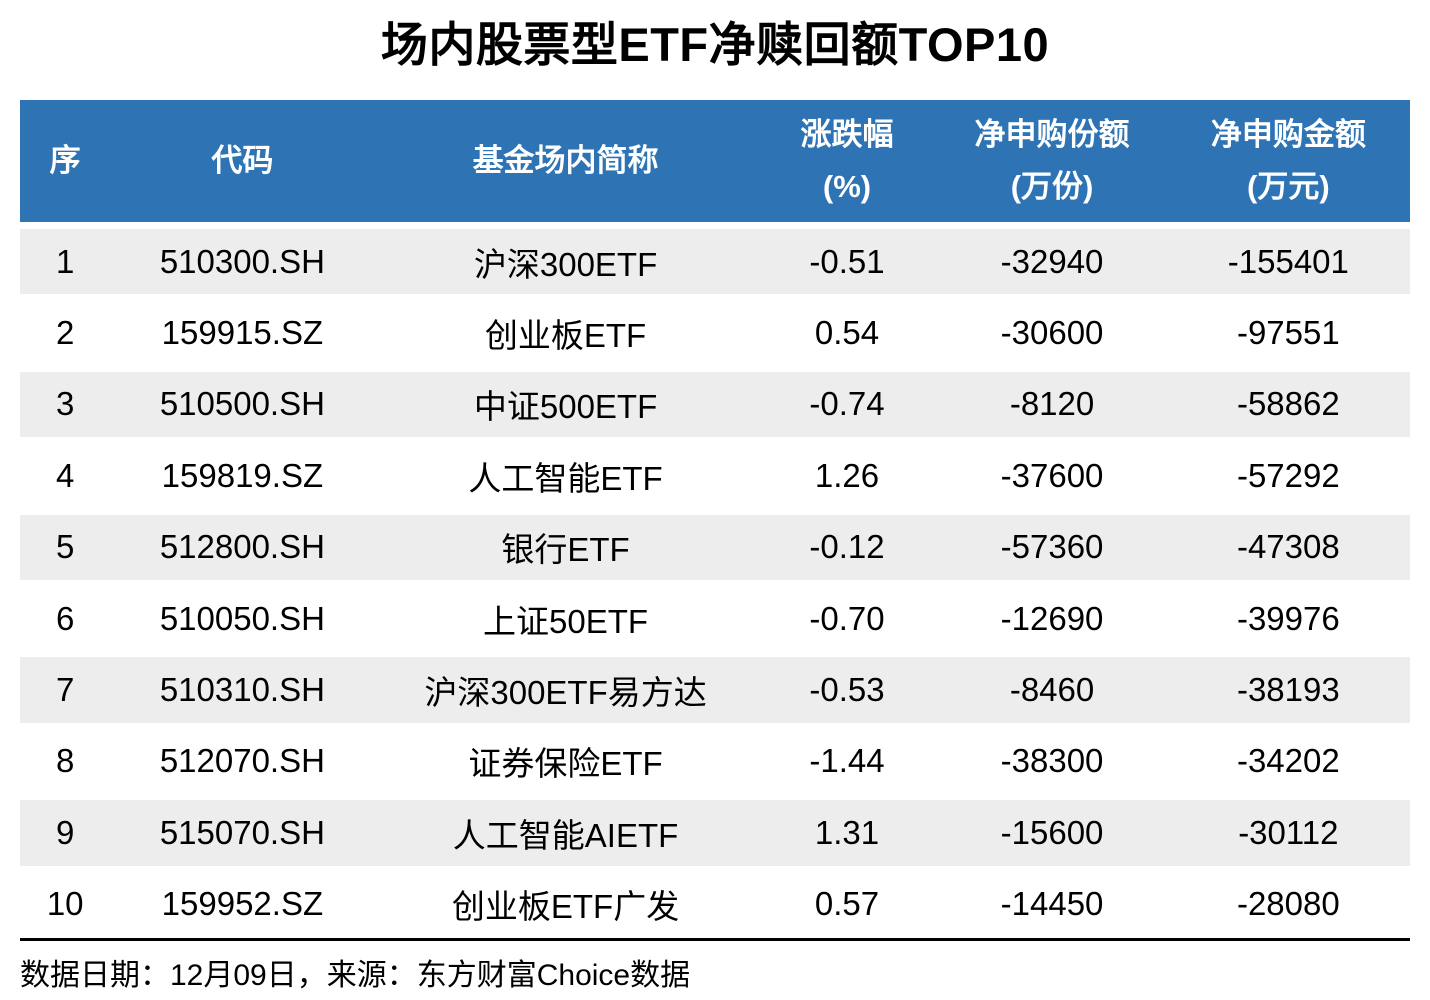 The height and width of the screenshot is (1000, 1430). I want to click on table-row: 4 159819.SZ 人工智能ETF 1.26 -37600 -57292, so click(715, 476).